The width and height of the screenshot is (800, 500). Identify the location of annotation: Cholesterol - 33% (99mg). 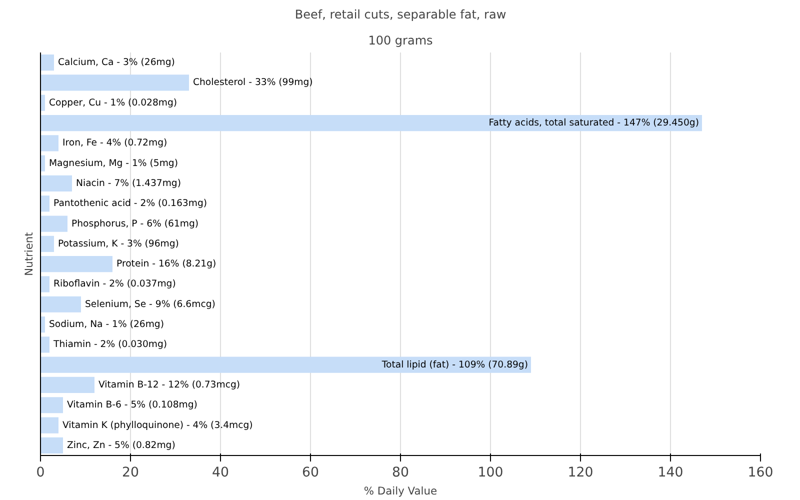
(253, 82).